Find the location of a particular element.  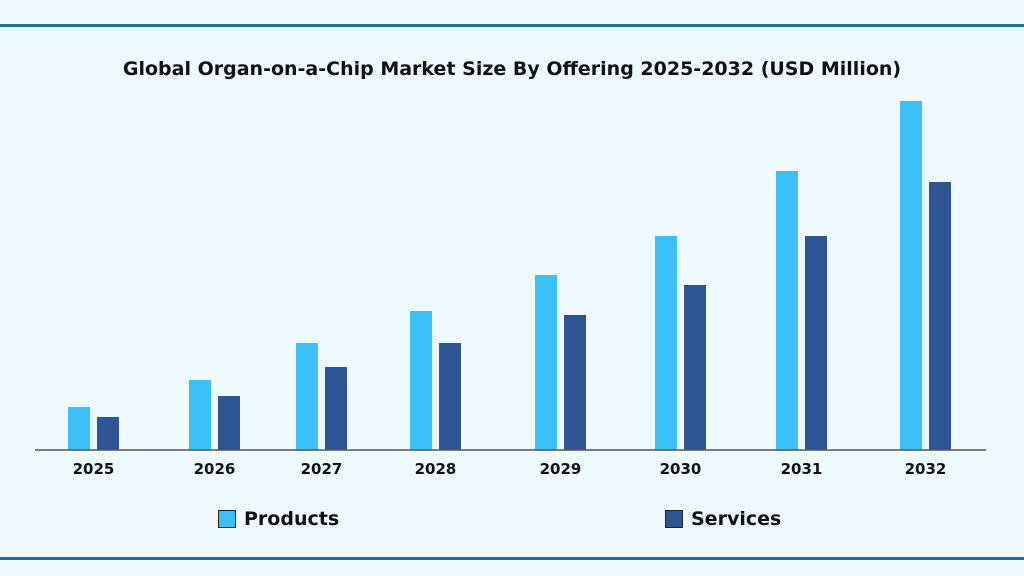

x-tick-label: 2028 is located at coordinates (436, 469).